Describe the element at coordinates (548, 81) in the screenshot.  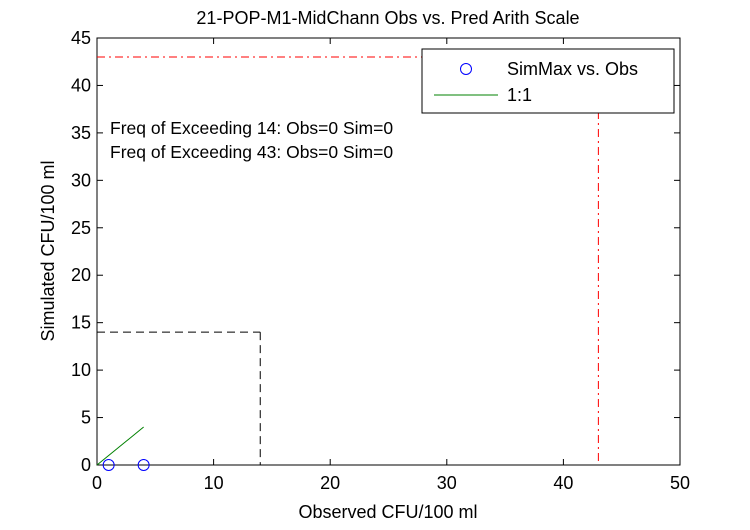
I see `legend-box` at that location.